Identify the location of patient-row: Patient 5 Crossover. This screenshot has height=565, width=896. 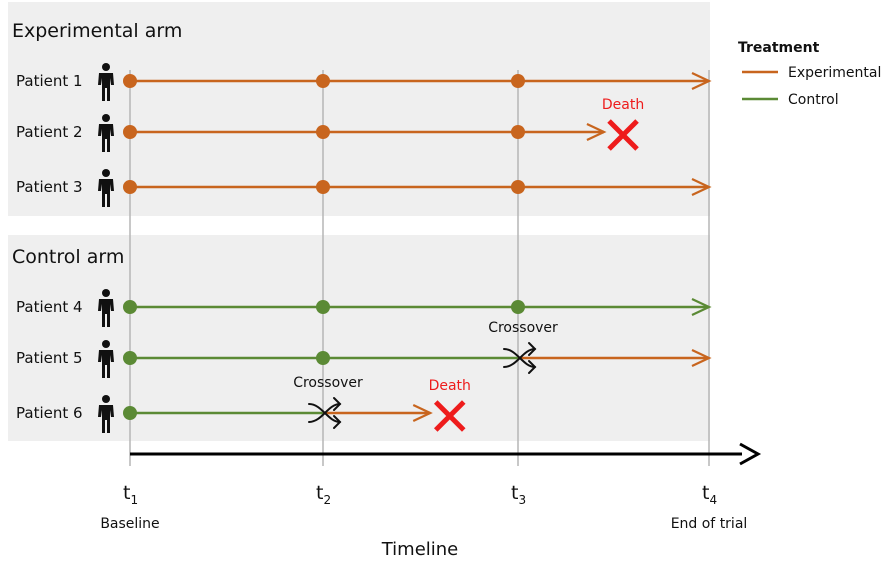
(364, 349).